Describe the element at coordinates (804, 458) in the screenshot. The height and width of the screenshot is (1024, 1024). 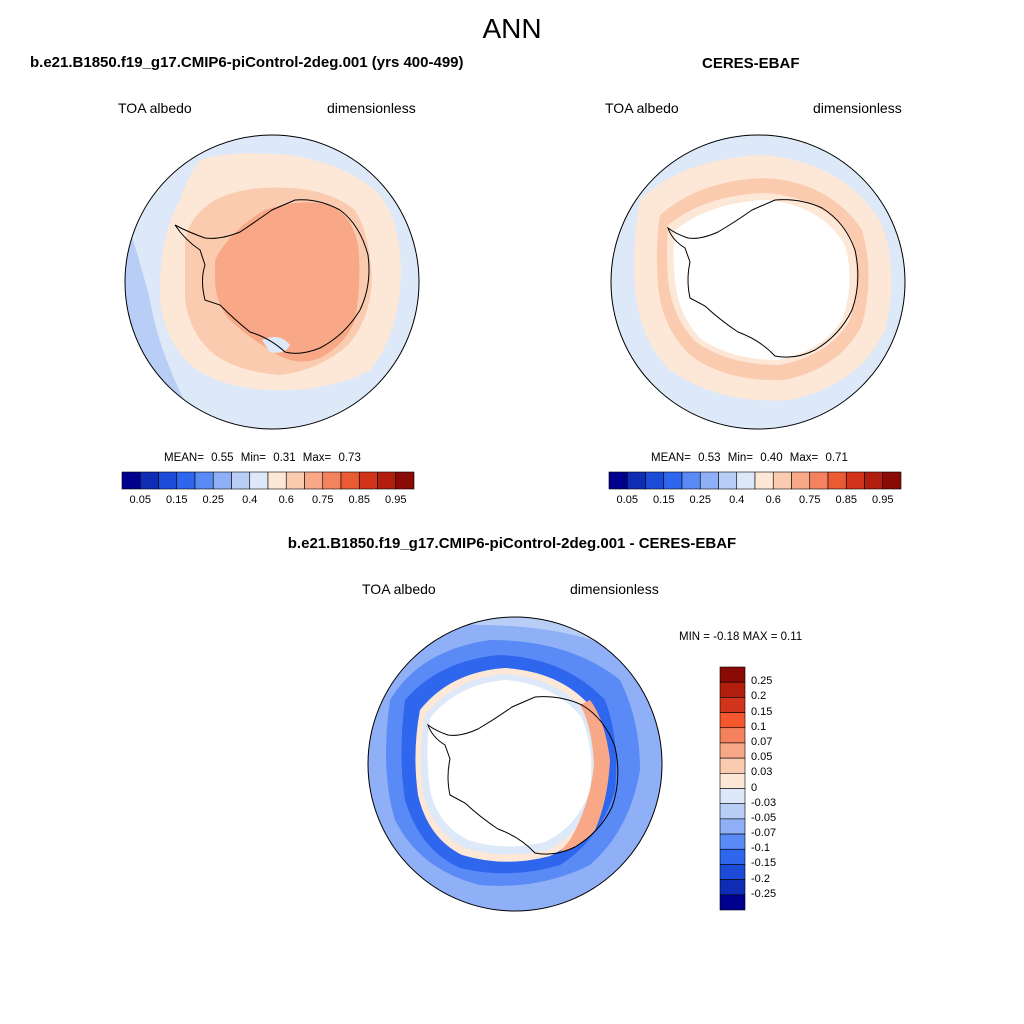
I see `panel2-max-label: Max=` at that location.